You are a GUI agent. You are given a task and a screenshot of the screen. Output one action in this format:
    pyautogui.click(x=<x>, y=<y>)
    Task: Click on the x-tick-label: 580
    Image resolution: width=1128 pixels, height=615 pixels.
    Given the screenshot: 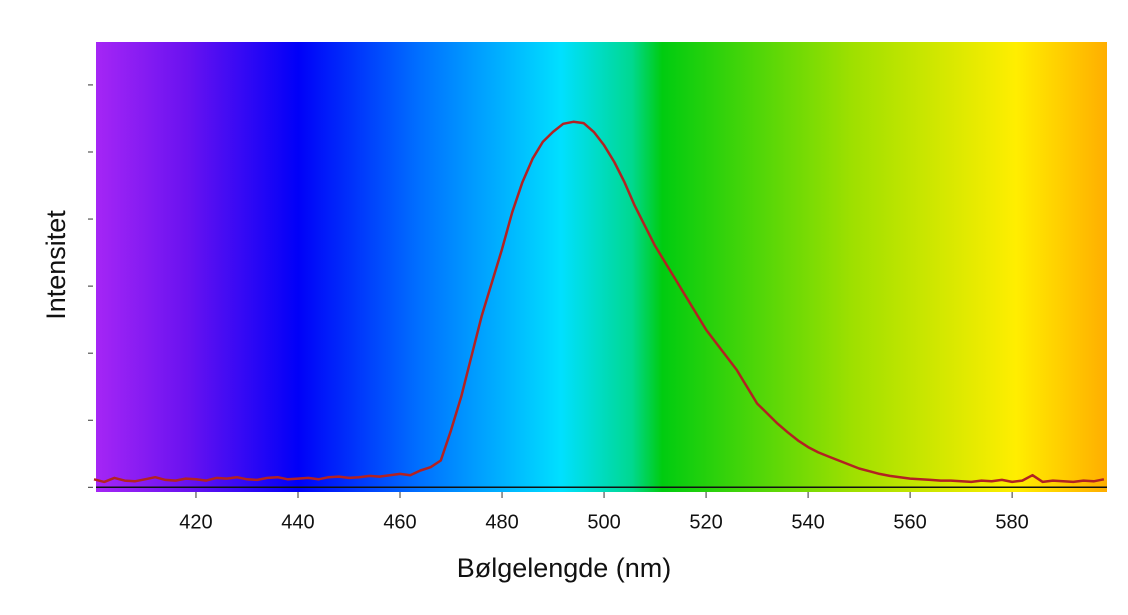 What is the action you would take?
    pyautogui.click(x=1011, y=522)
    